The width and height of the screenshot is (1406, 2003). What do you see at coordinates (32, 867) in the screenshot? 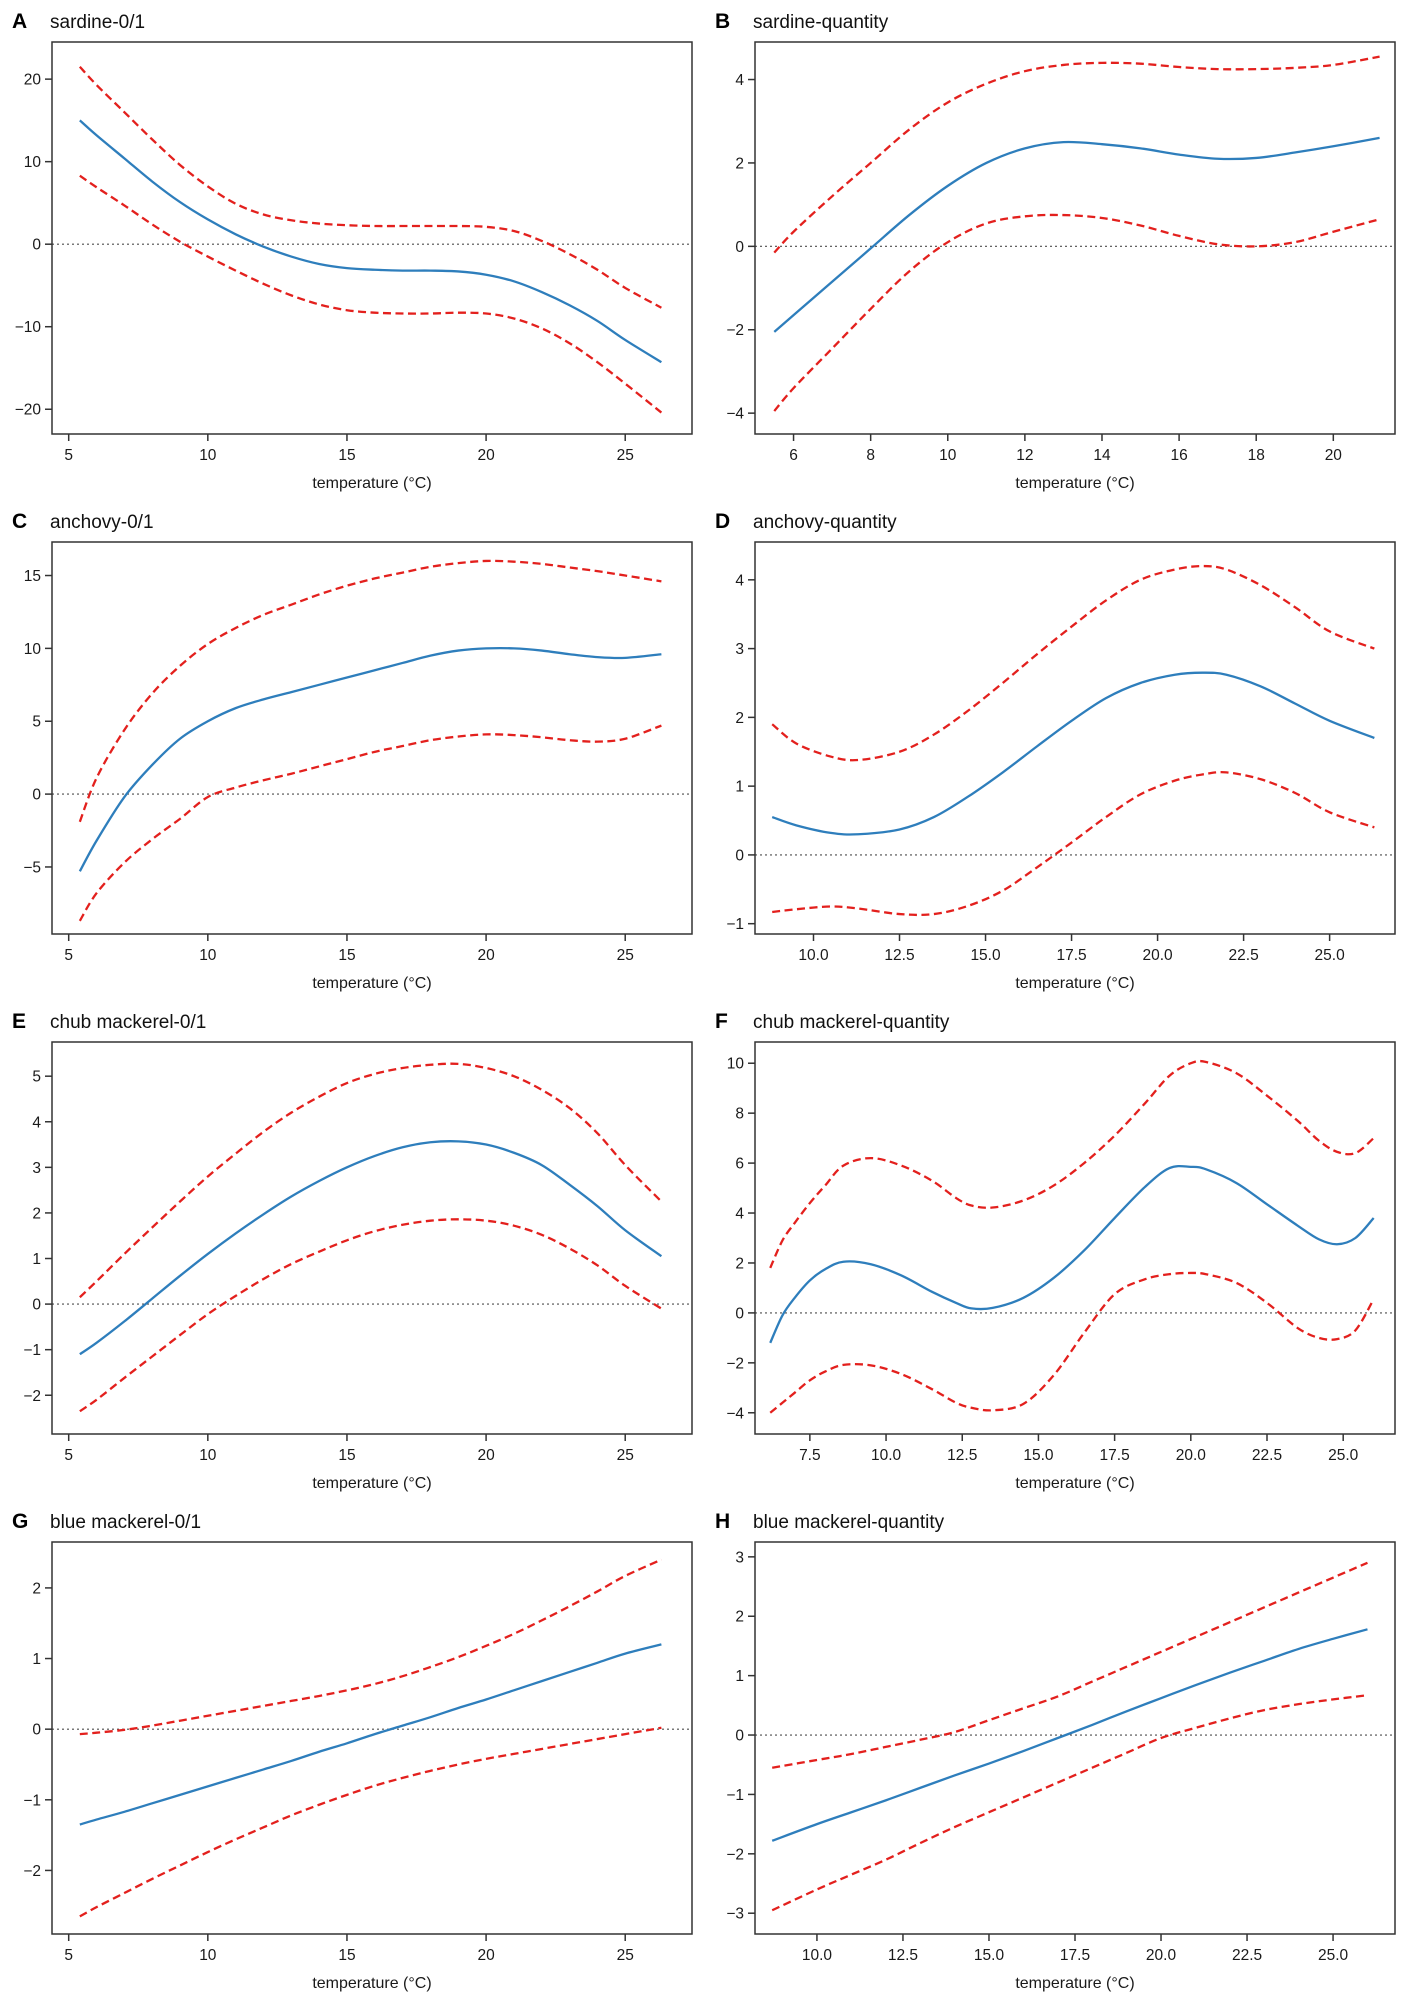
I see `y-tick-label: −5` at bounding box center [32, 867].